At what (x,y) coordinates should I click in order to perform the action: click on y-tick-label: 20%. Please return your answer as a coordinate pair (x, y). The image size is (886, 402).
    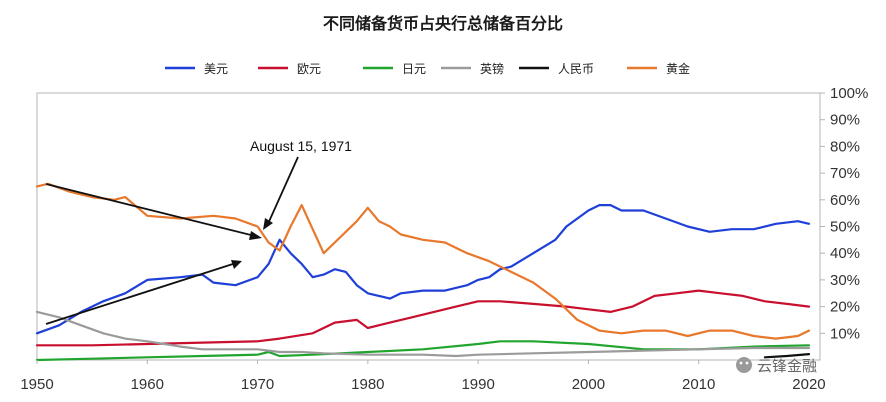
    Looking at the image, I should click on (845, 307).